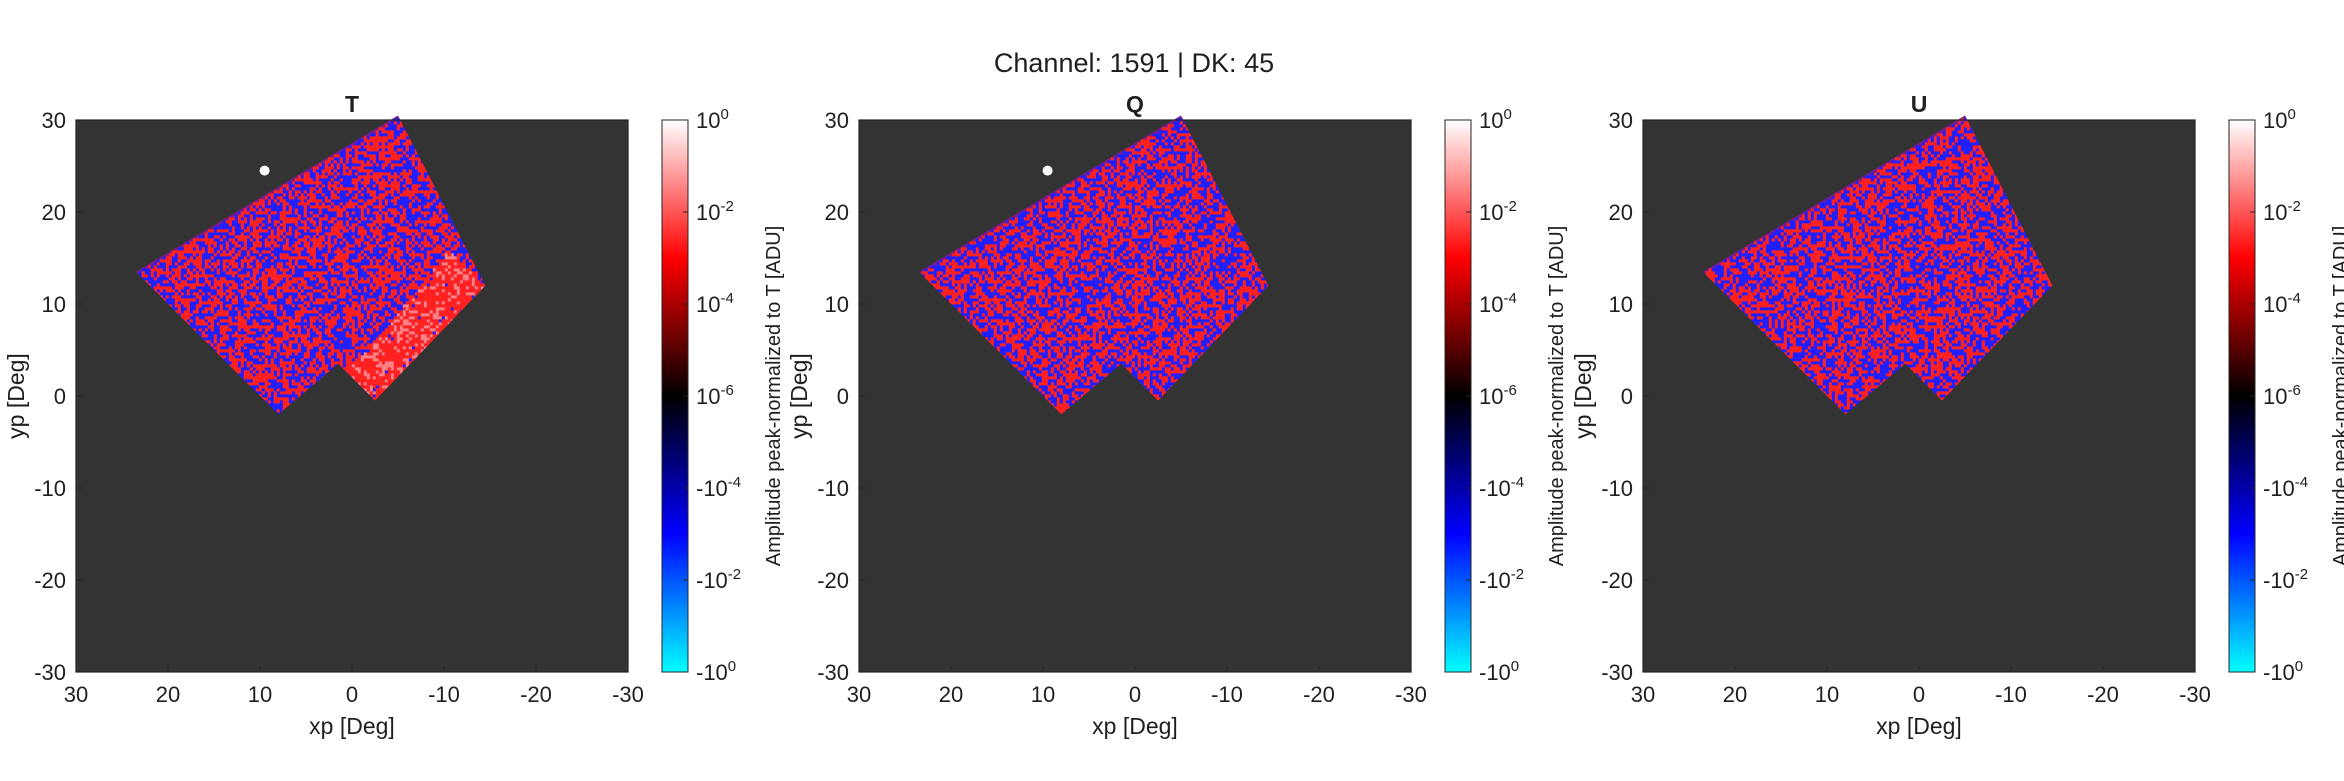 The height and width of the screenshot is (781, 2344). Describe the element at coordinates (1134, 63) in the screenshot. I see `figure-title: Channel: 1591 | DK: 45` at that location.